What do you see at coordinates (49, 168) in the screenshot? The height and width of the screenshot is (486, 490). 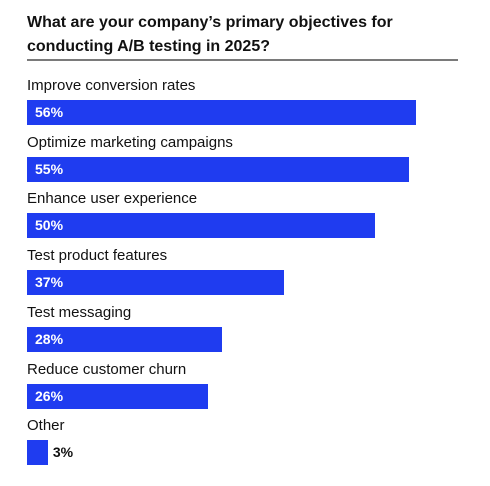 I see `value-label: 55%` at bounding box center [49, 168].